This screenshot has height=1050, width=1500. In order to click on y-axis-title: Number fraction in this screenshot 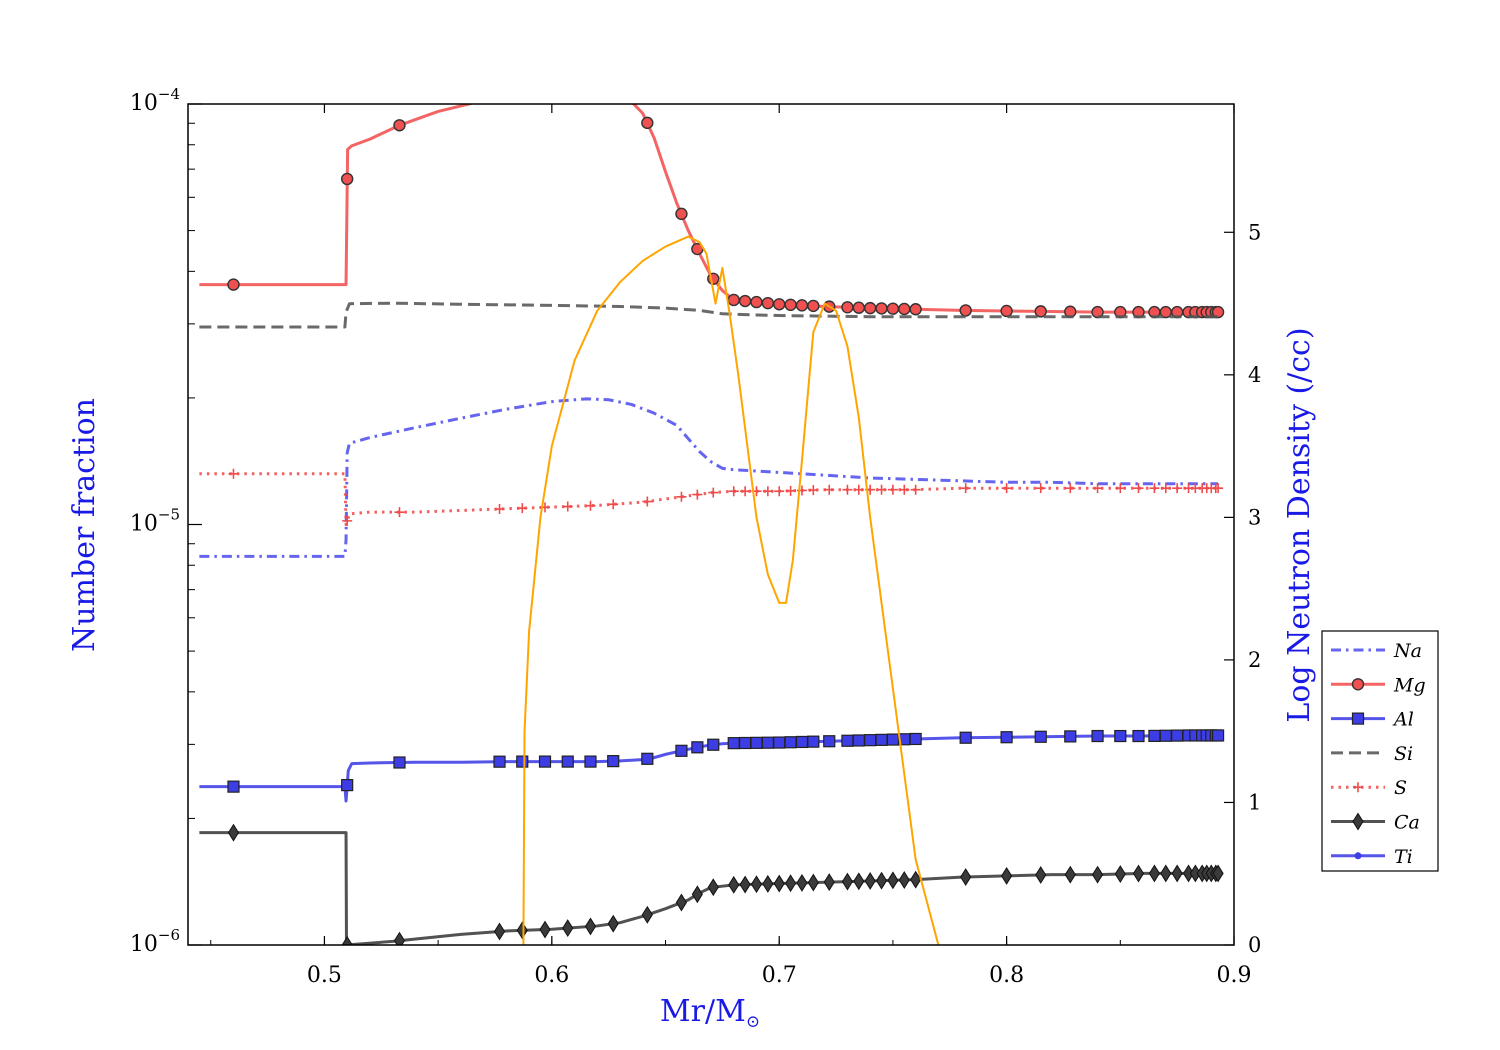, I will do `click(84, 525)`.